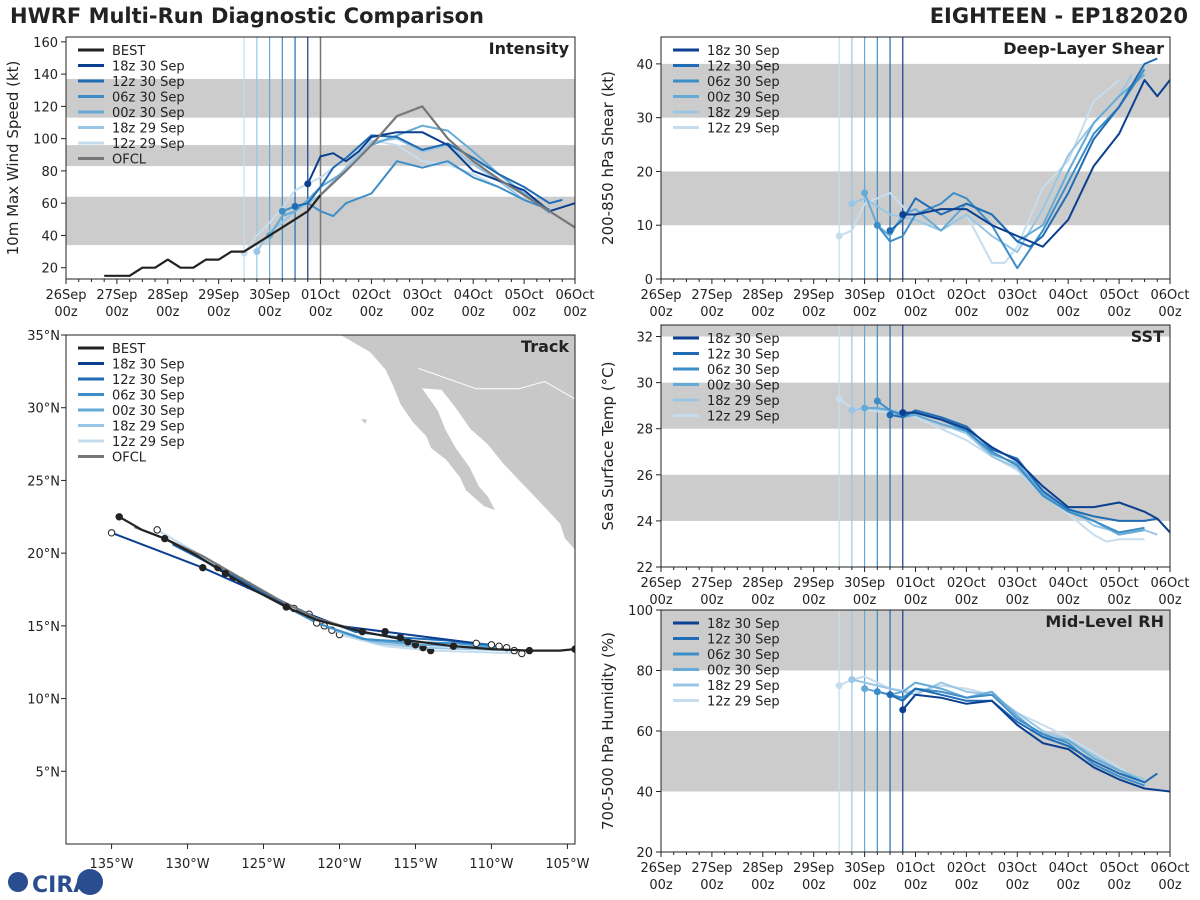  What do you see at coordinates (476, 643) in the screenshot?
I see `track-point-18z-30-sep` at bounding box center [476, 643].